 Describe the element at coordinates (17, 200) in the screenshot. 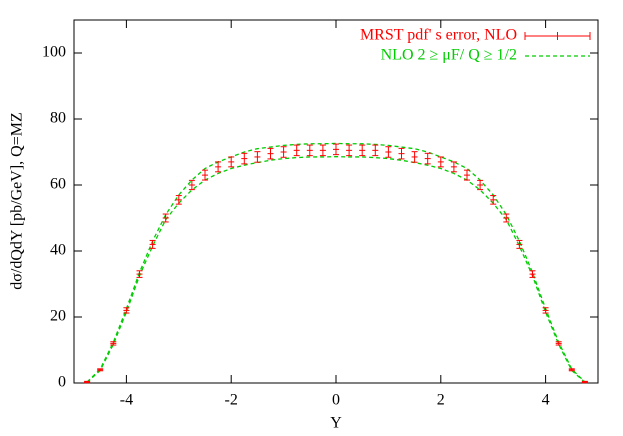

I see `y-axis-label: dσ/dQdY [pb/GeV], Q=MZ` at that location.